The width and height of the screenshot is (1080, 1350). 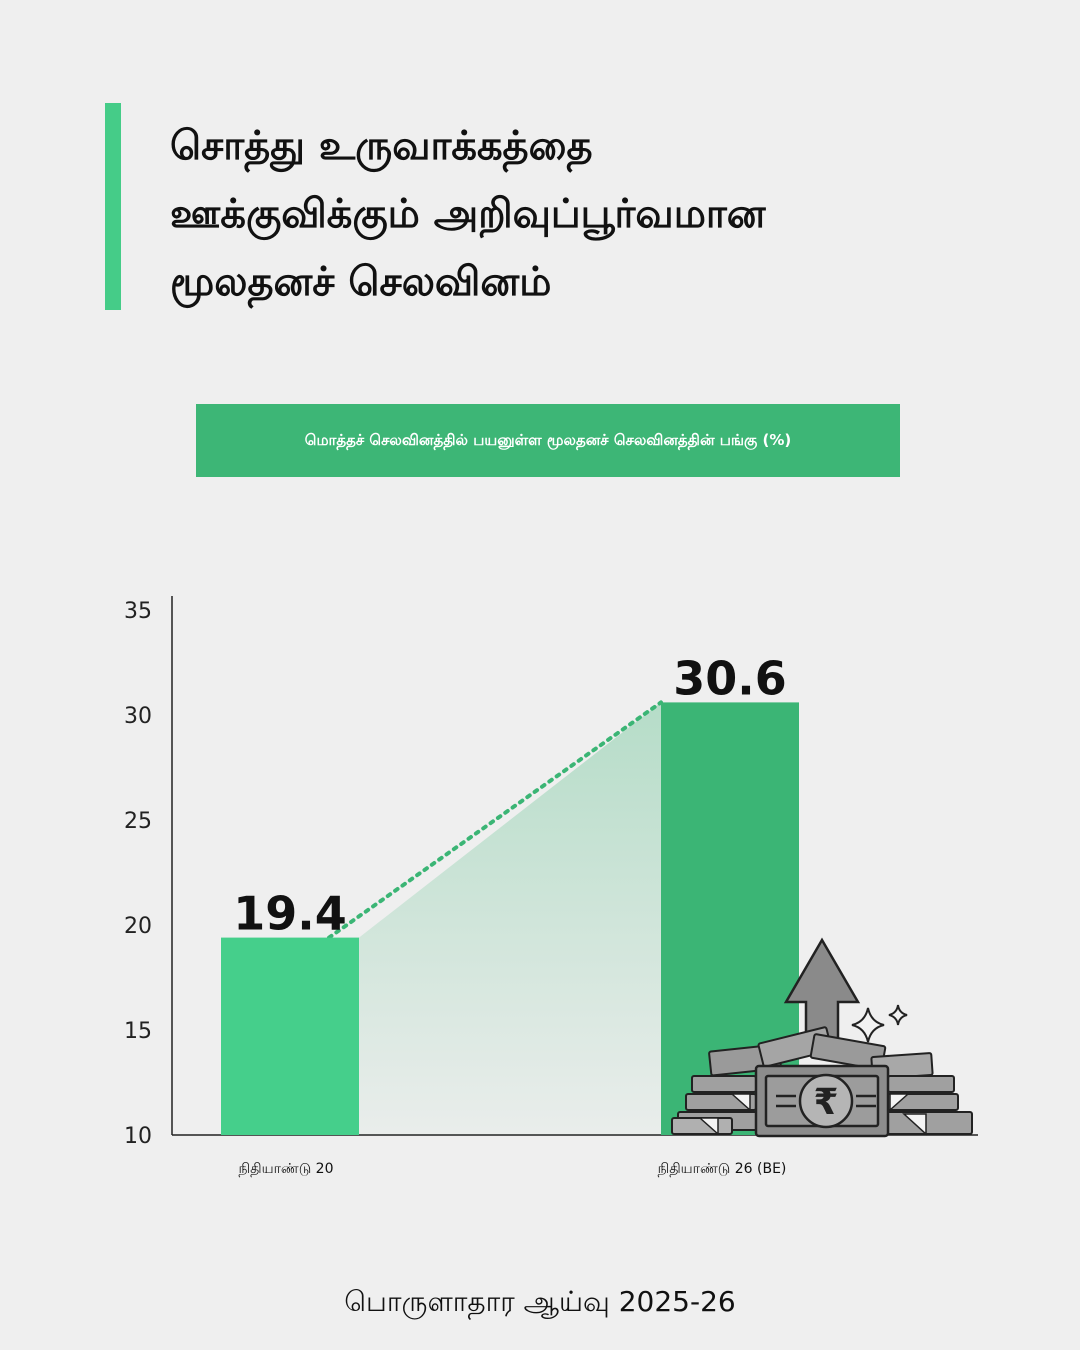 I want to click on value-label: 19.4, so click(x=290, y=914).